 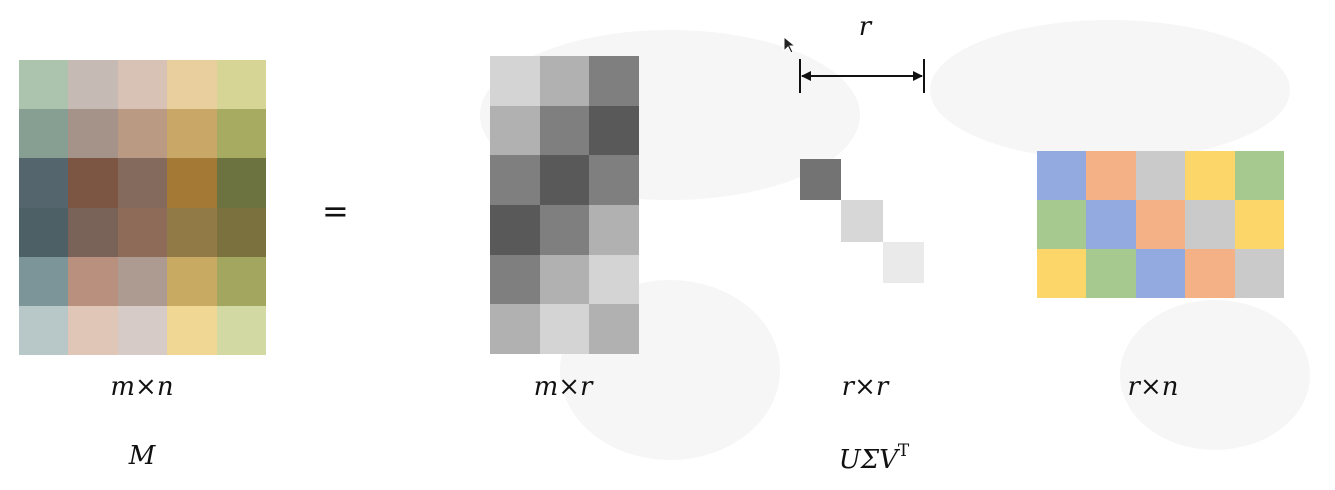 What do you see at coordinates (790, 45) in the screenshot?
I see `mouse-cursor-icon` at bounding box center [790, 45].